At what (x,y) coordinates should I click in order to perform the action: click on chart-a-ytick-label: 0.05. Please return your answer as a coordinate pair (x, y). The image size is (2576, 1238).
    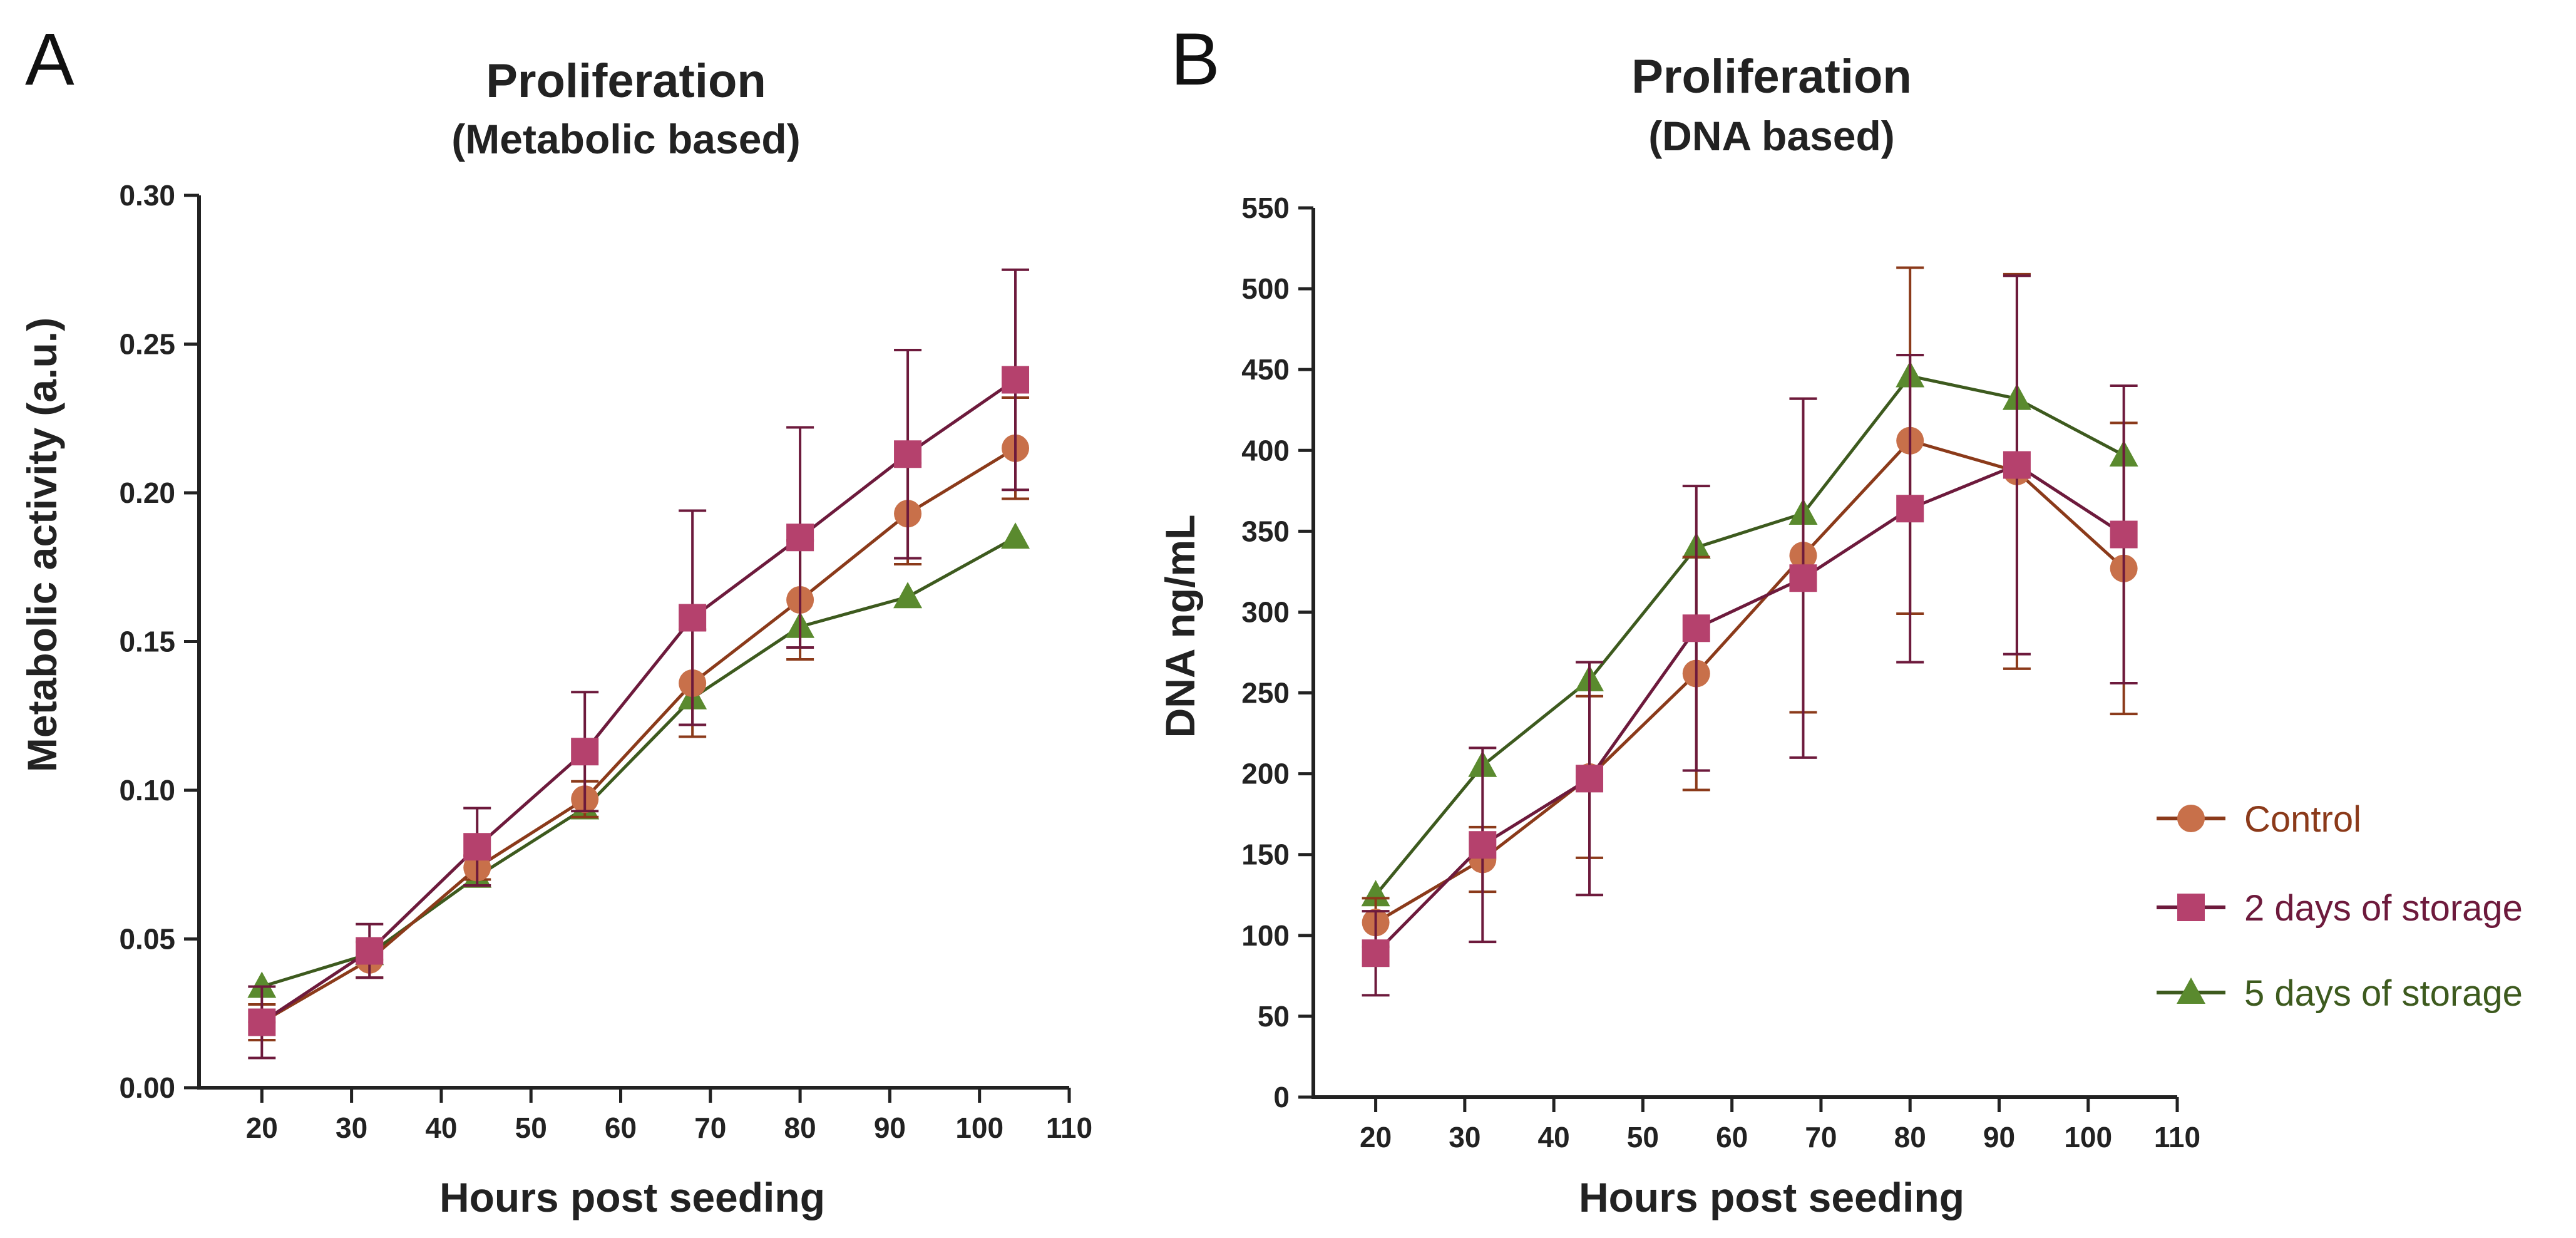
    Looking at the image, I should click on (147, 940).